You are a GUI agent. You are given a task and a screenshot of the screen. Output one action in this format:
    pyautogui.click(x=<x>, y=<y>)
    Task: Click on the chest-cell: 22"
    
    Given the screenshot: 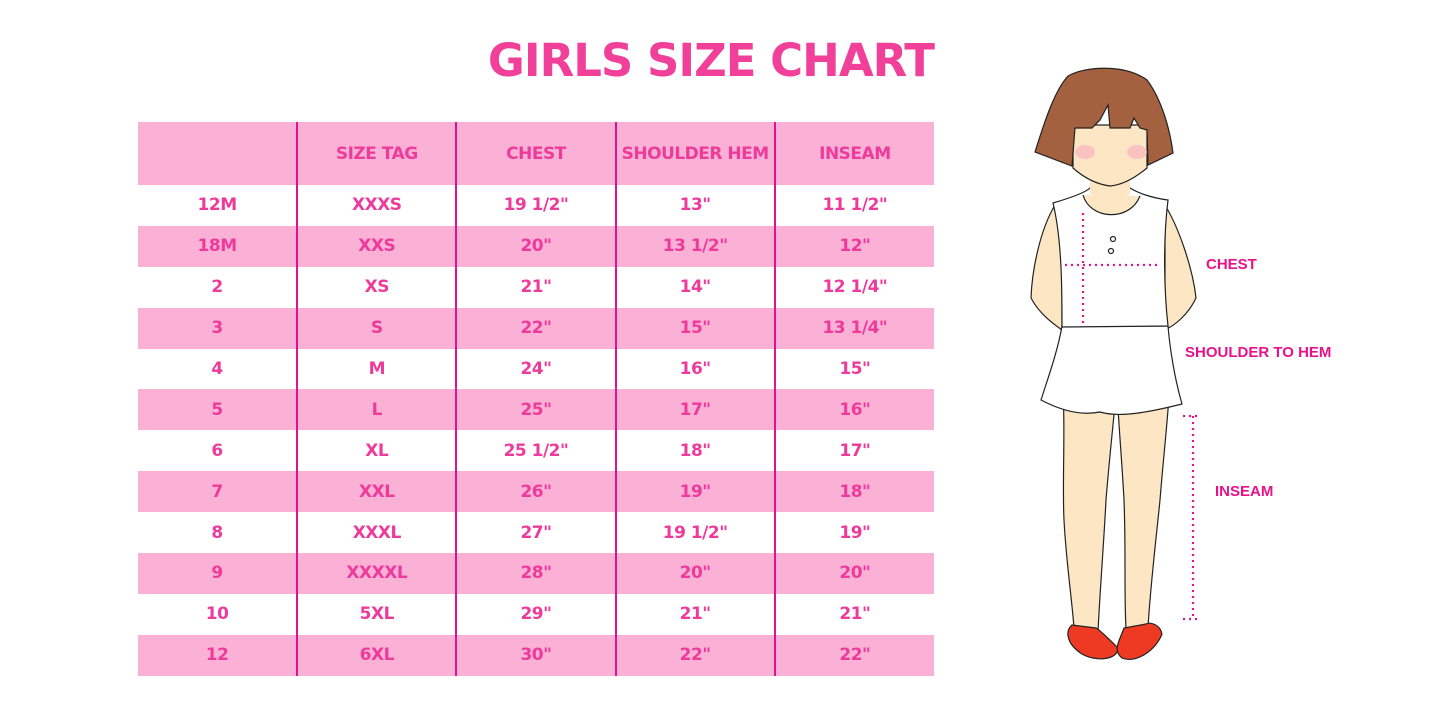 What is the action you would take?
    pyautogui.click(x=535, y=328)
    